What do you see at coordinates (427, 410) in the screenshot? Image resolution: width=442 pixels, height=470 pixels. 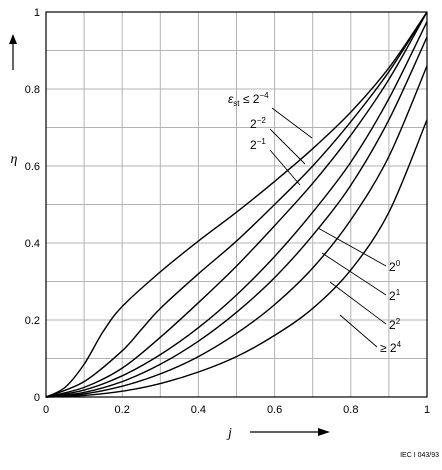 I see `x-tick-label: 1` at bounding box center [427, 410].